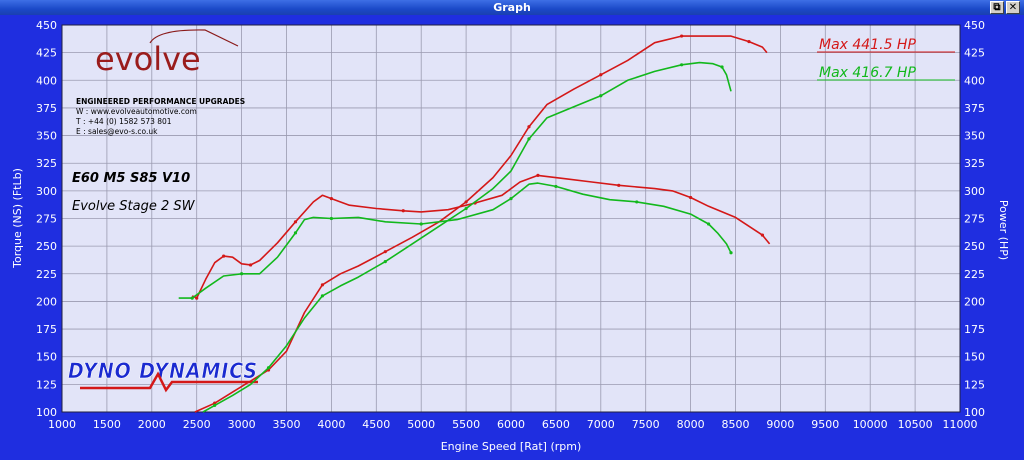 The height and width of the screenshot is (460, 1024). I want to click on x-tick-label: 11000, so click(960, 424).